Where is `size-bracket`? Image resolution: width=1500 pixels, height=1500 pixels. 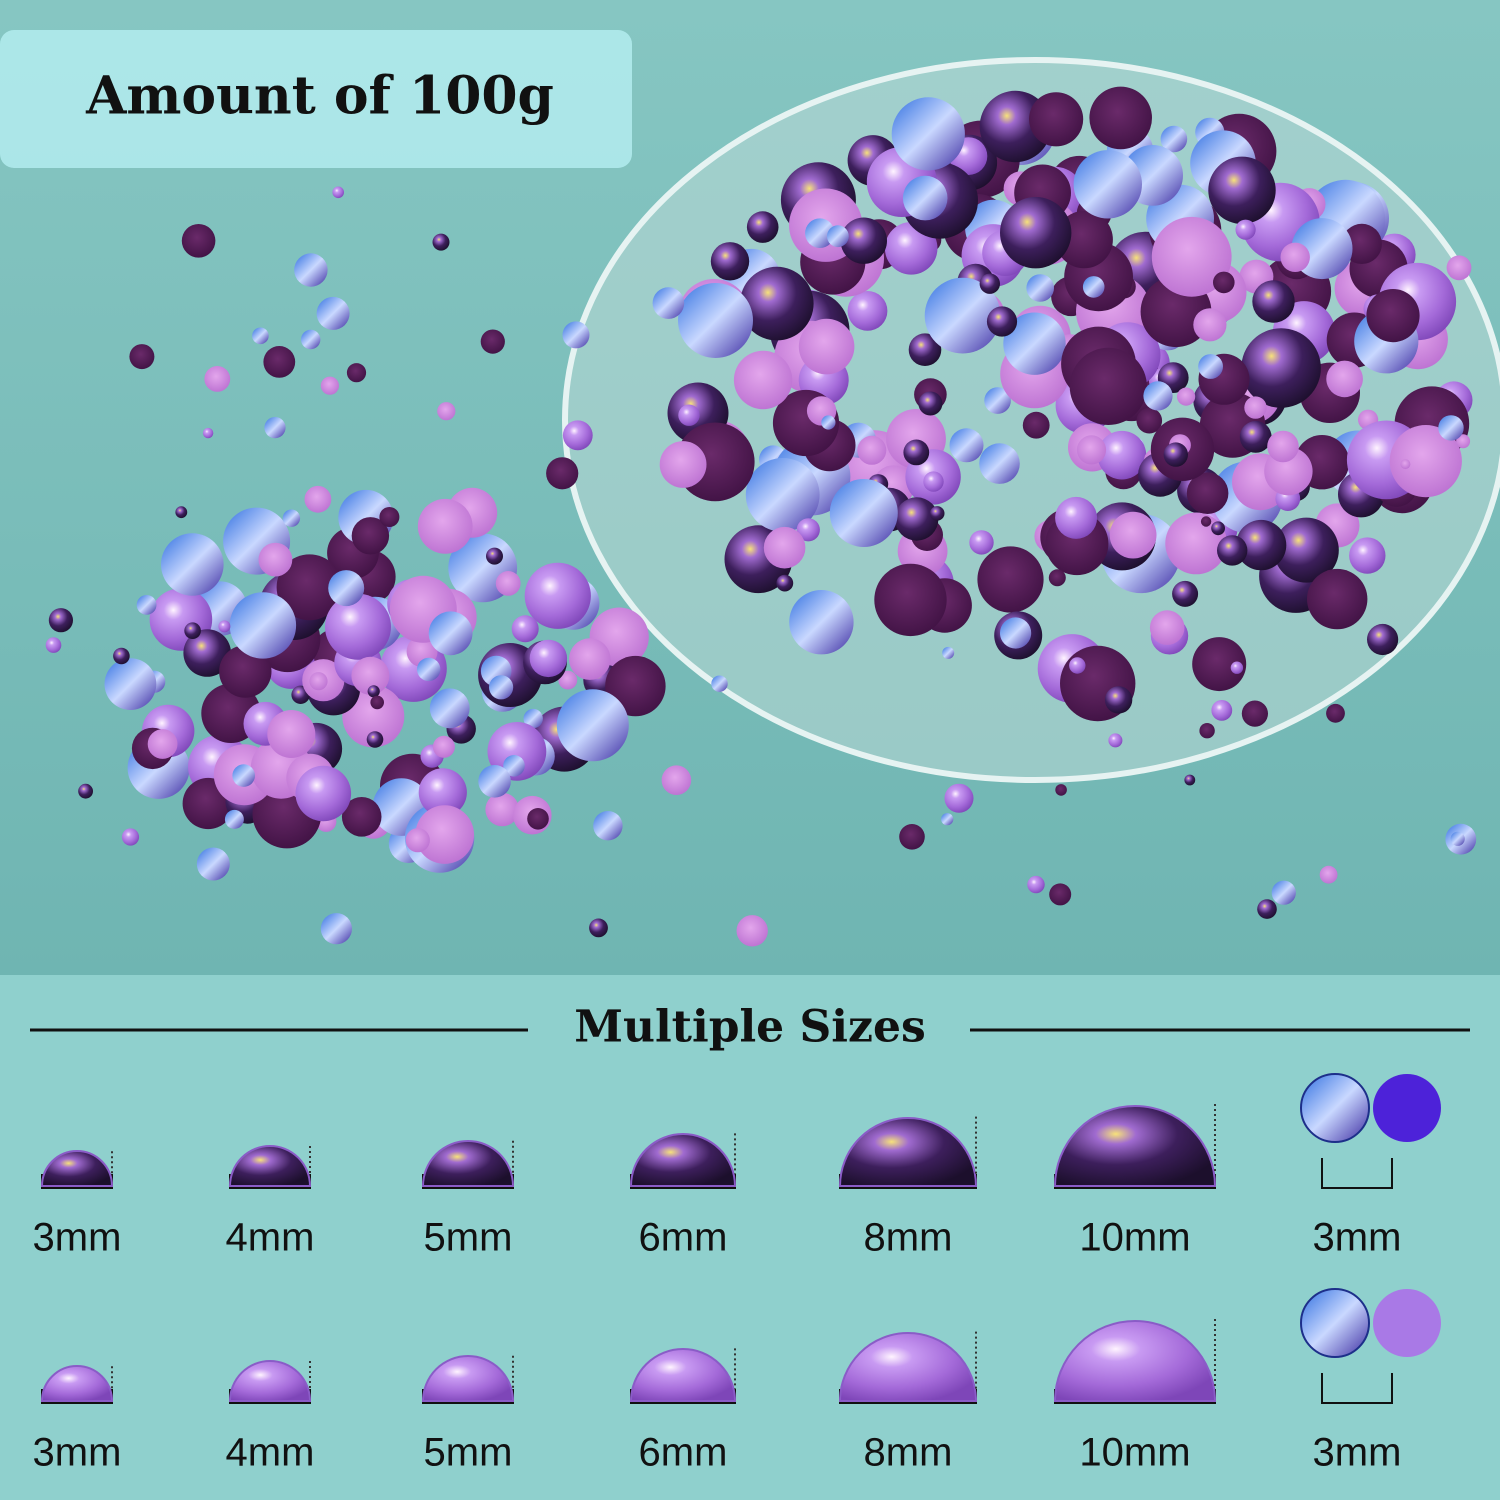
size-bracket is located at coordinates (1357, 1173).